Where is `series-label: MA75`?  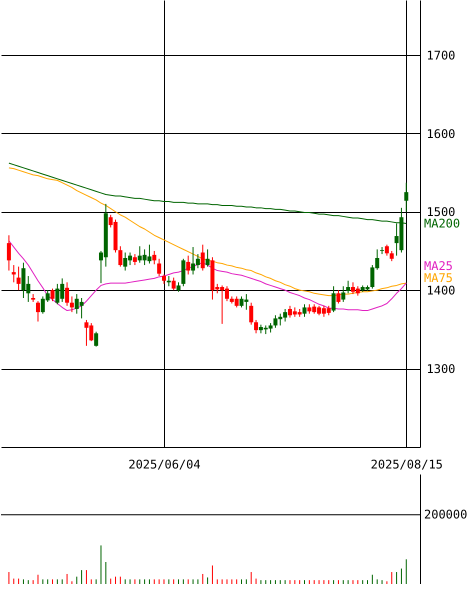
series-label: MA75 is located at coordinates (438, 278).